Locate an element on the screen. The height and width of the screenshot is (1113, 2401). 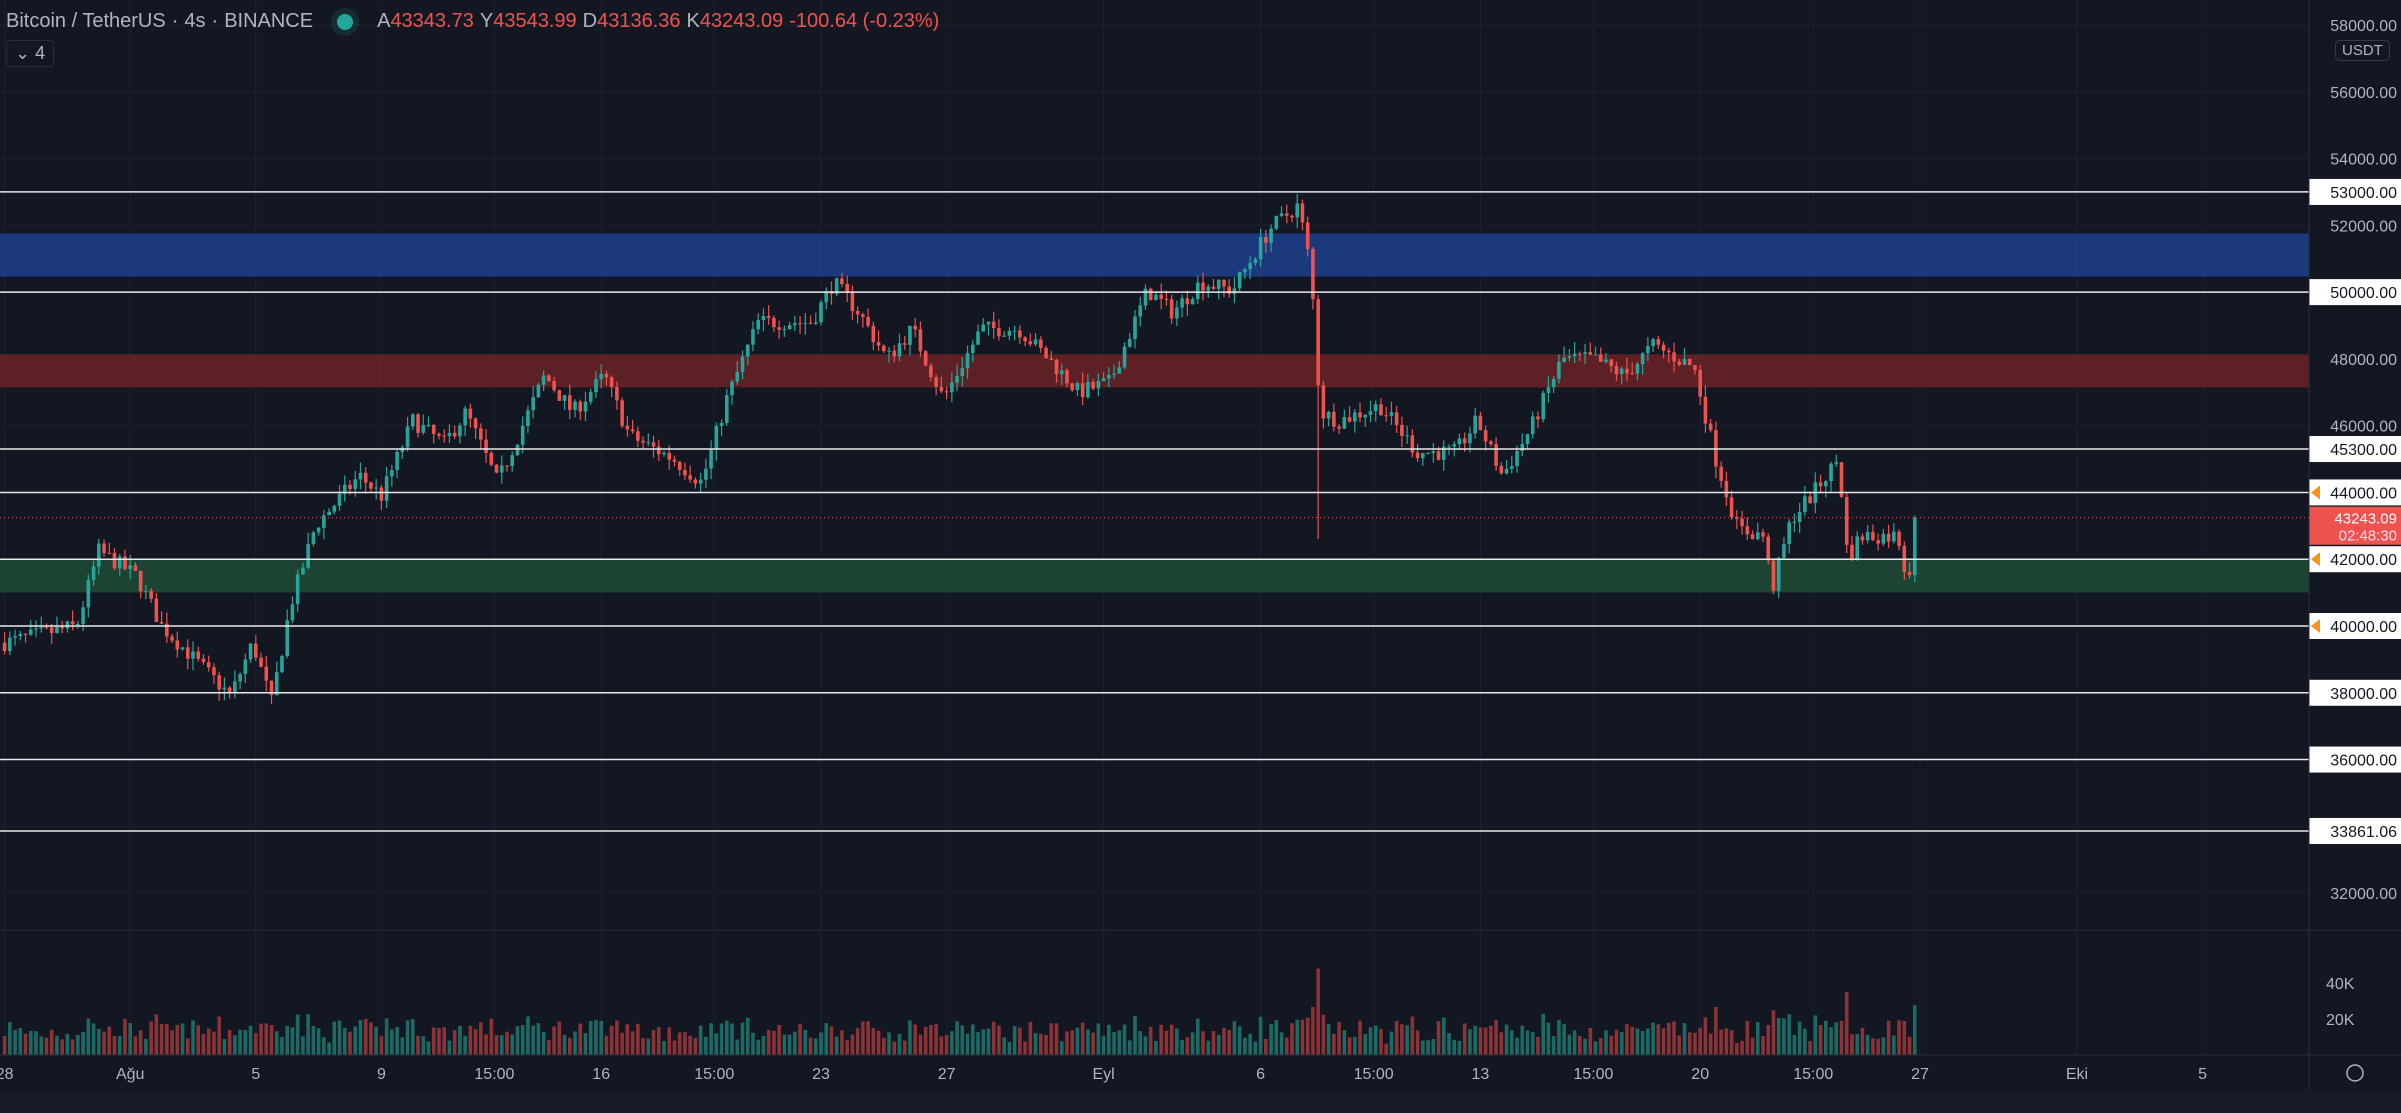
volume-axis-tick: 20K is located at coordinates (2340, 1020).